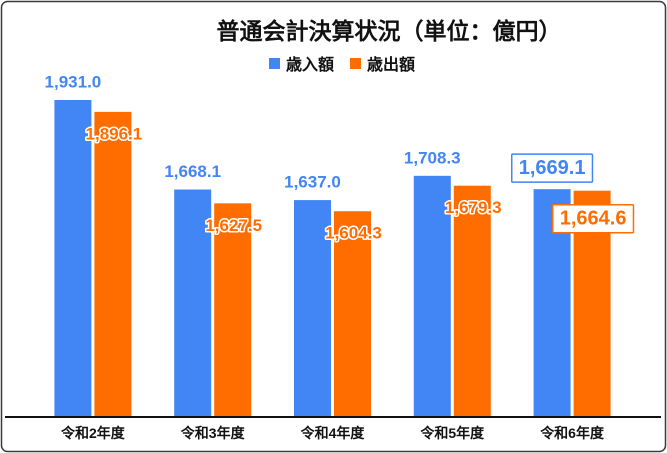  I want to click on expenditure-value-label: 1,896.1, so click(114, 133).